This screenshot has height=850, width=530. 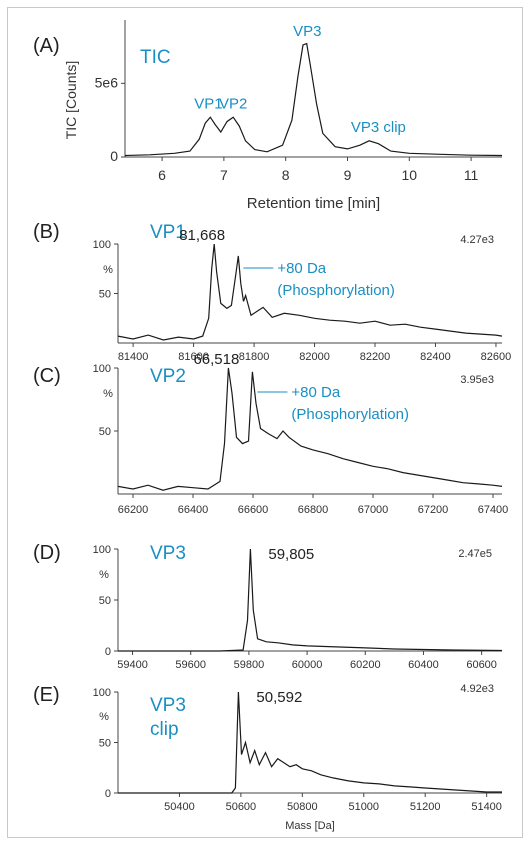 I want to click on x-tick-label: 6, so click(x=162, y=175).